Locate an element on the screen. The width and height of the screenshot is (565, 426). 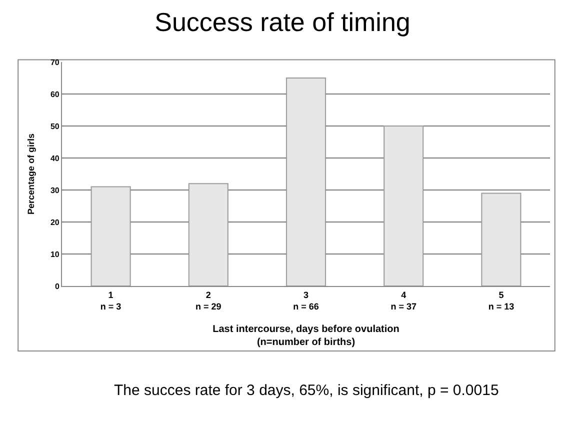
y-tick-label: 60 is located at coordinates (55, 94).